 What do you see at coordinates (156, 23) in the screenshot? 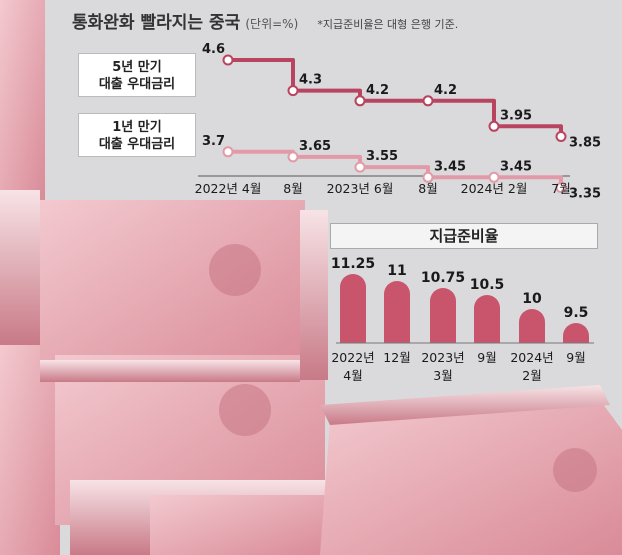
I see `chart-title: 통화완화 빨라지는 중국` at bounding box center [156, 23].